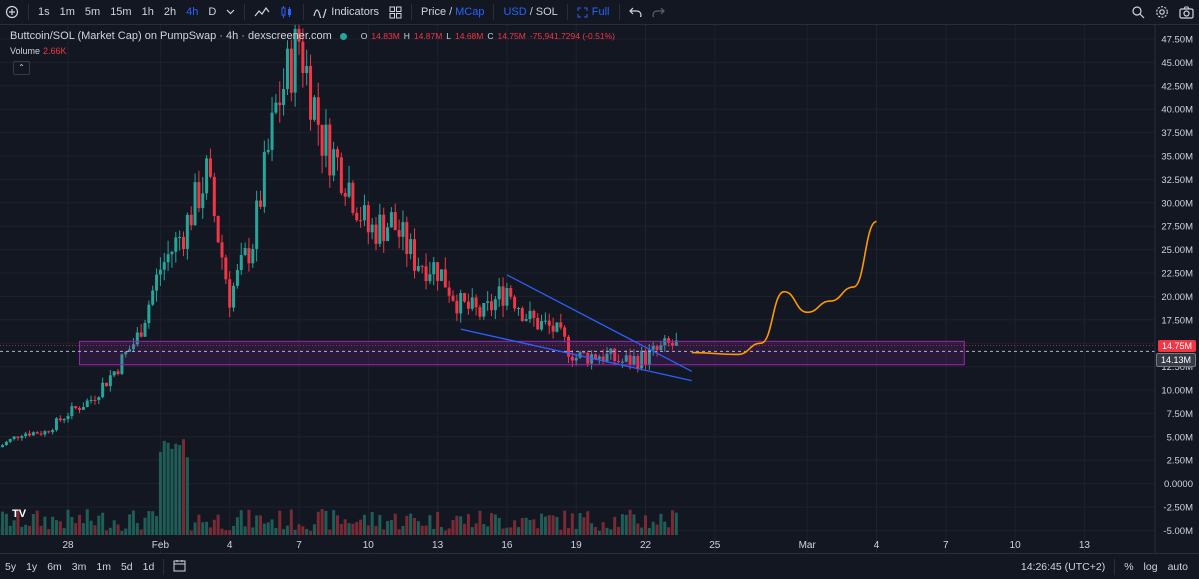  I want to click on y-tick-label: 40.00M, so click(1177, 110).